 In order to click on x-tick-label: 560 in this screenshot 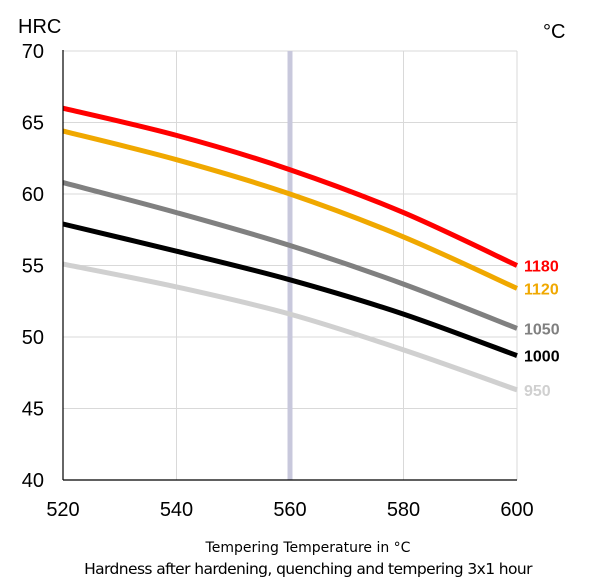, I will do `click(289, 510)`.